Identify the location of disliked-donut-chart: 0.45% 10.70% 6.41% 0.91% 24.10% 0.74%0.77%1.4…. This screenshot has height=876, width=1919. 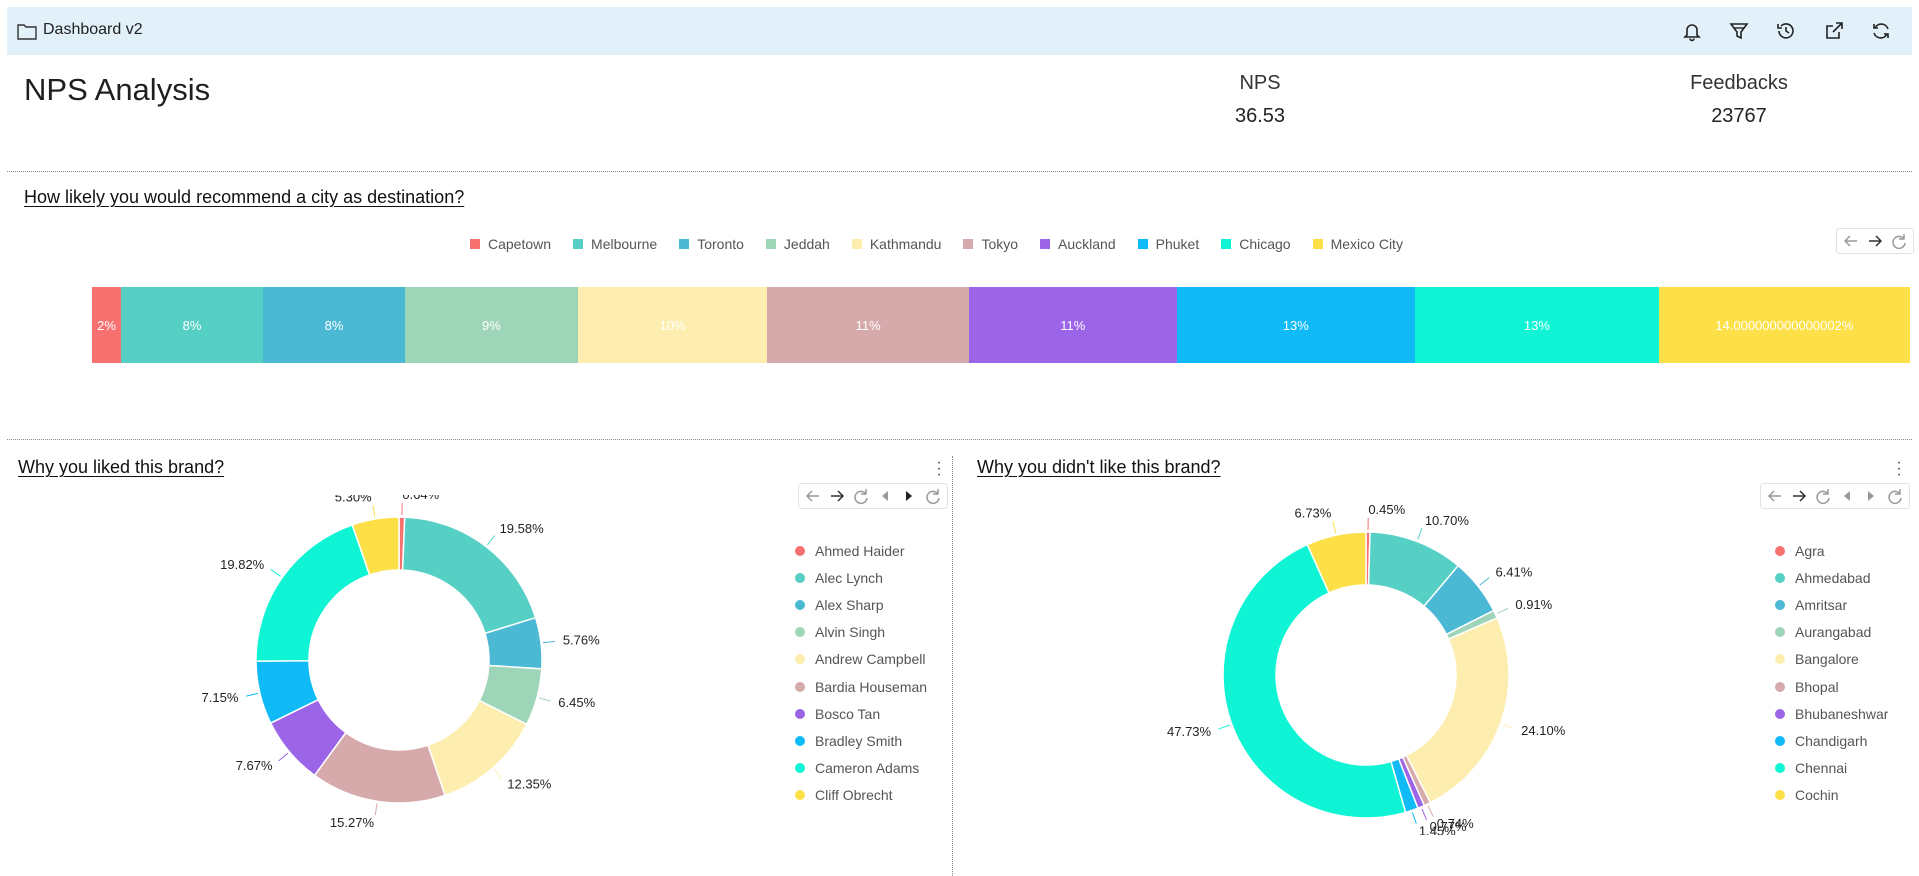
(1366, 668).